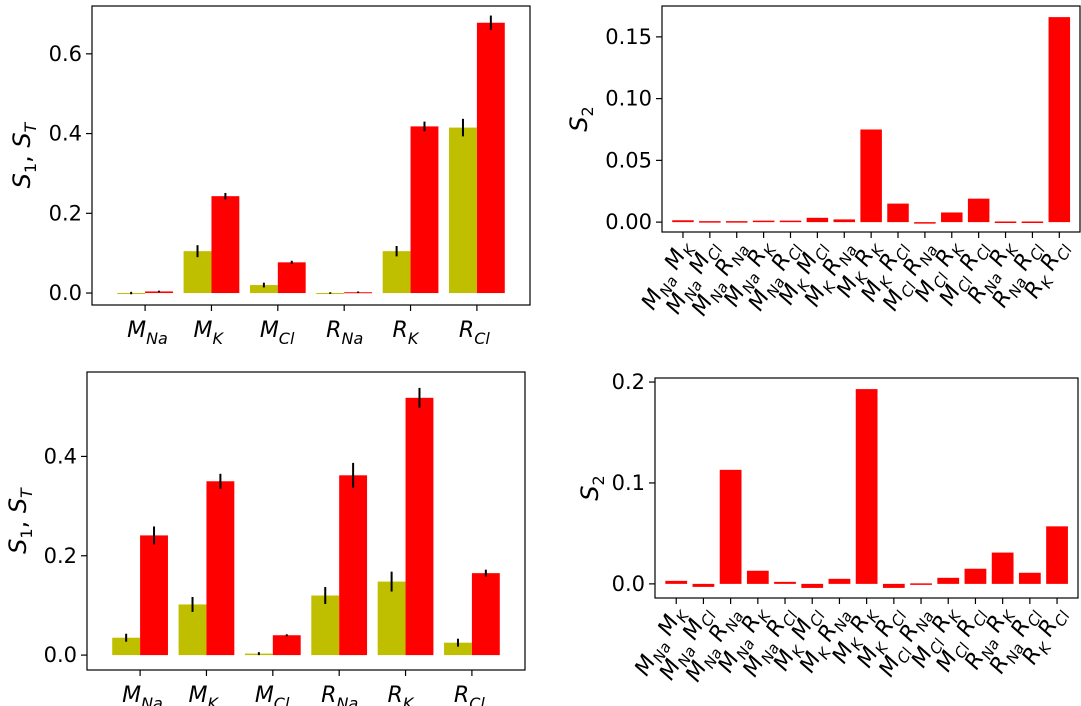 The image size is (1081, 706). What do you see at coordinates (65, 54) in the screenshot?
I see `y-tick-label: 0.6` at bounding box center [65, 54].